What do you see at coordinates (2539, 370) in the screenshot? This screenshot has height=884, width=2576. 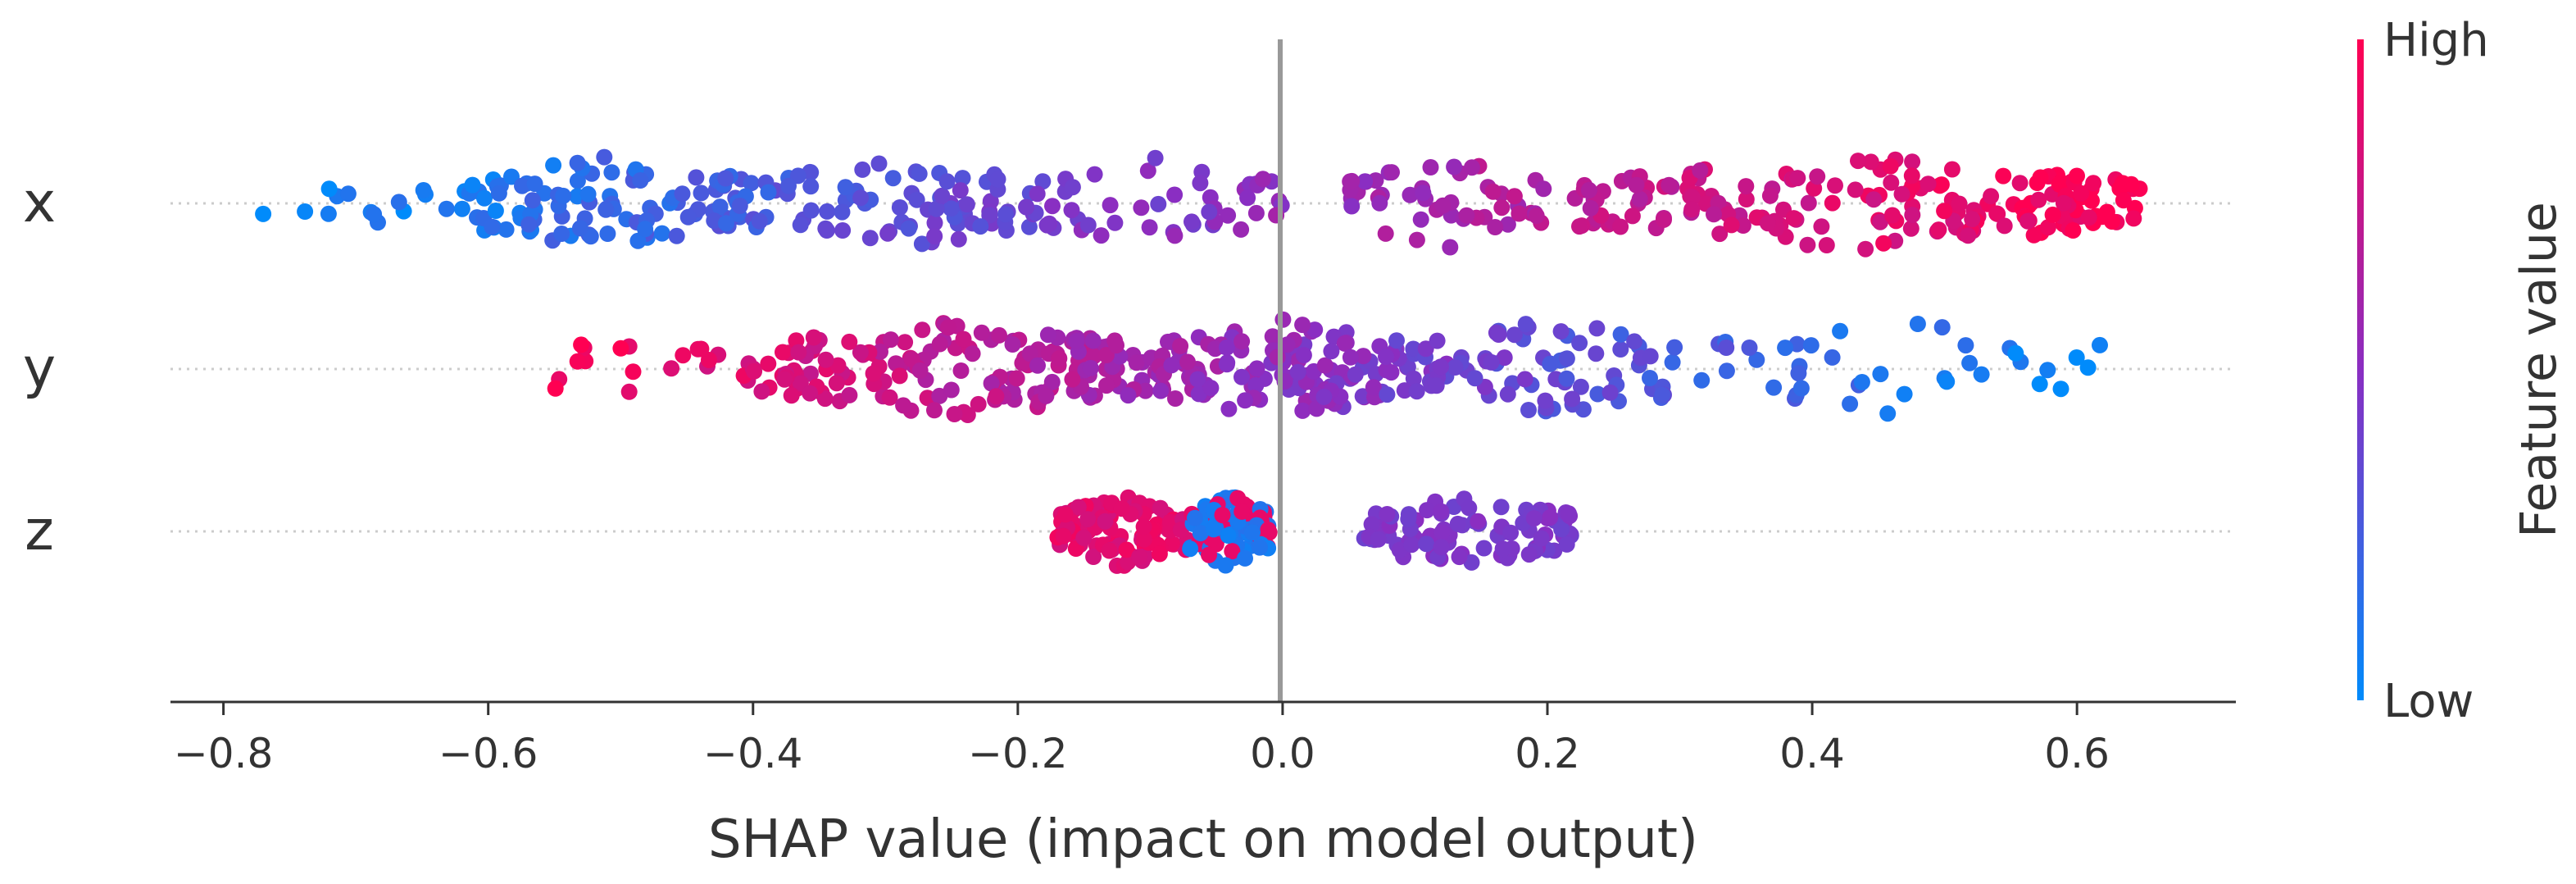 I see `colorbar-title: Feature value` at bounding box center [2539, 370].